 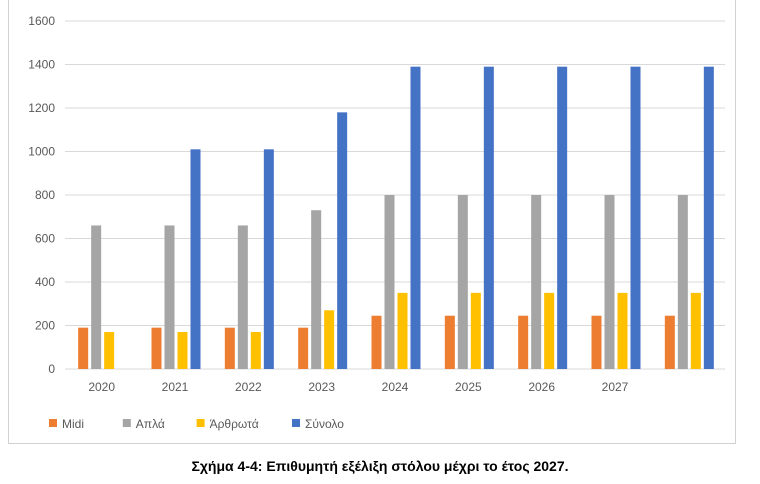 What do you see at coordinates (248, 387) in the screenshot?
I see `x-tick-label: 2022` at bounding box center [248, 387].